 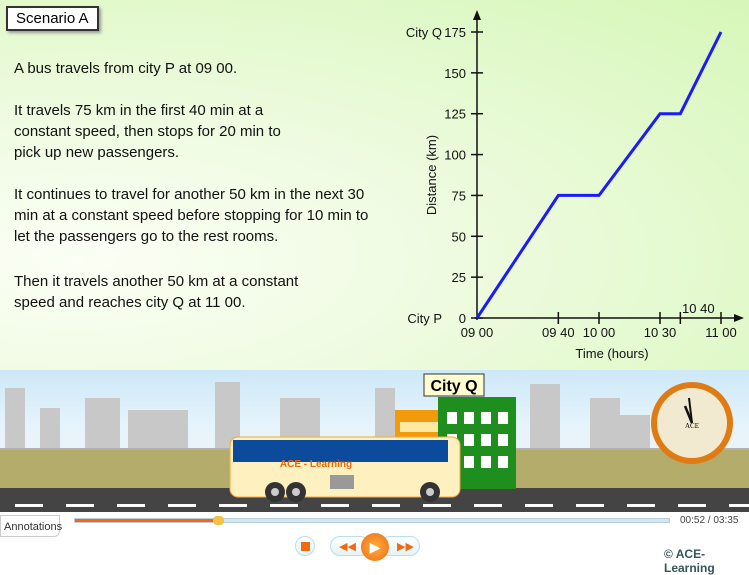 I want to click on progress-fill, so click(x=146, y=520).